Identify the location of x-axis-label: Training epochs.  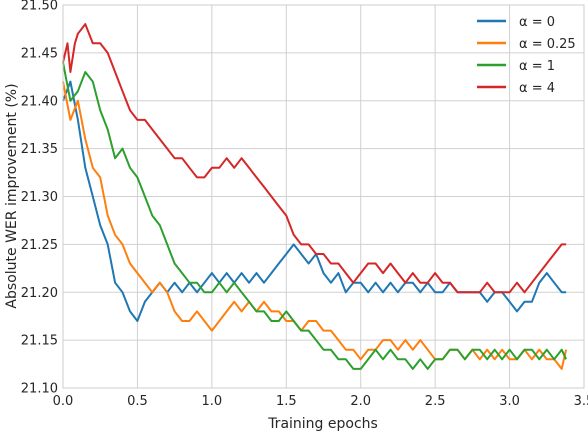
(322, 424).